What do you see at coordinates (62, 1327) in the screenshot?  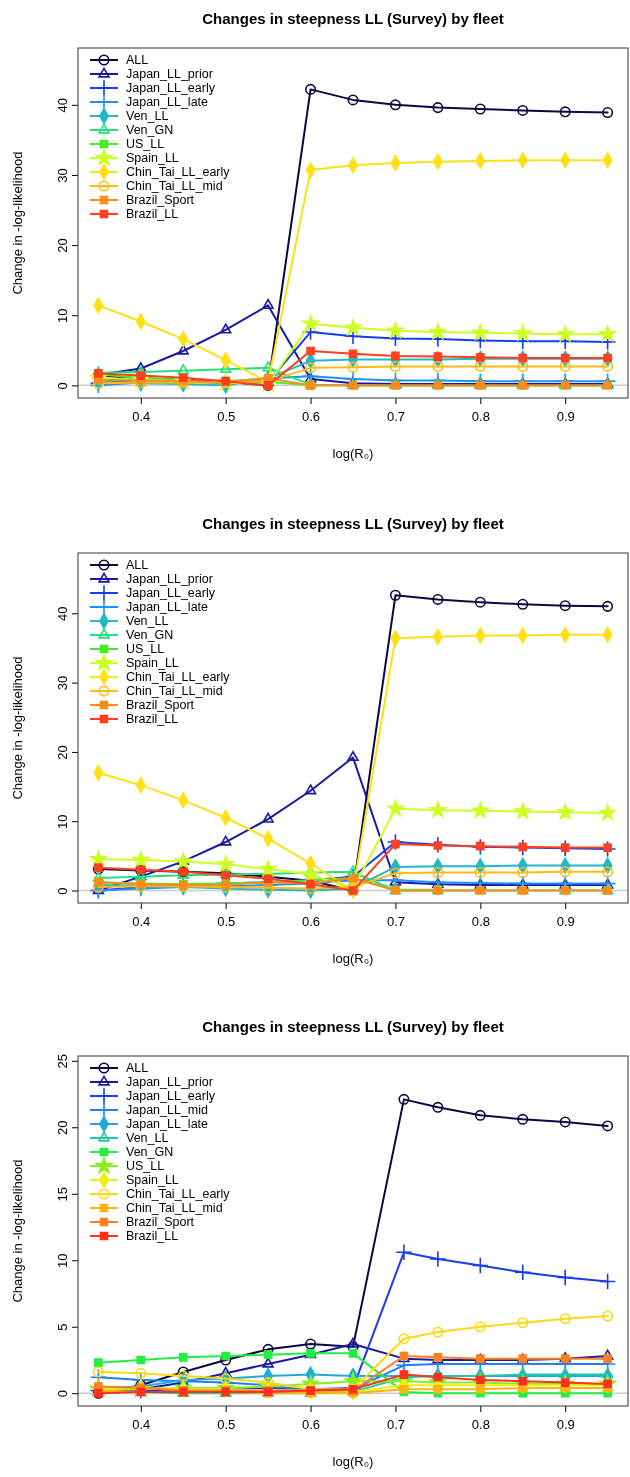 I see `y-tick-label: 5` at bounding box center [62, 1327].